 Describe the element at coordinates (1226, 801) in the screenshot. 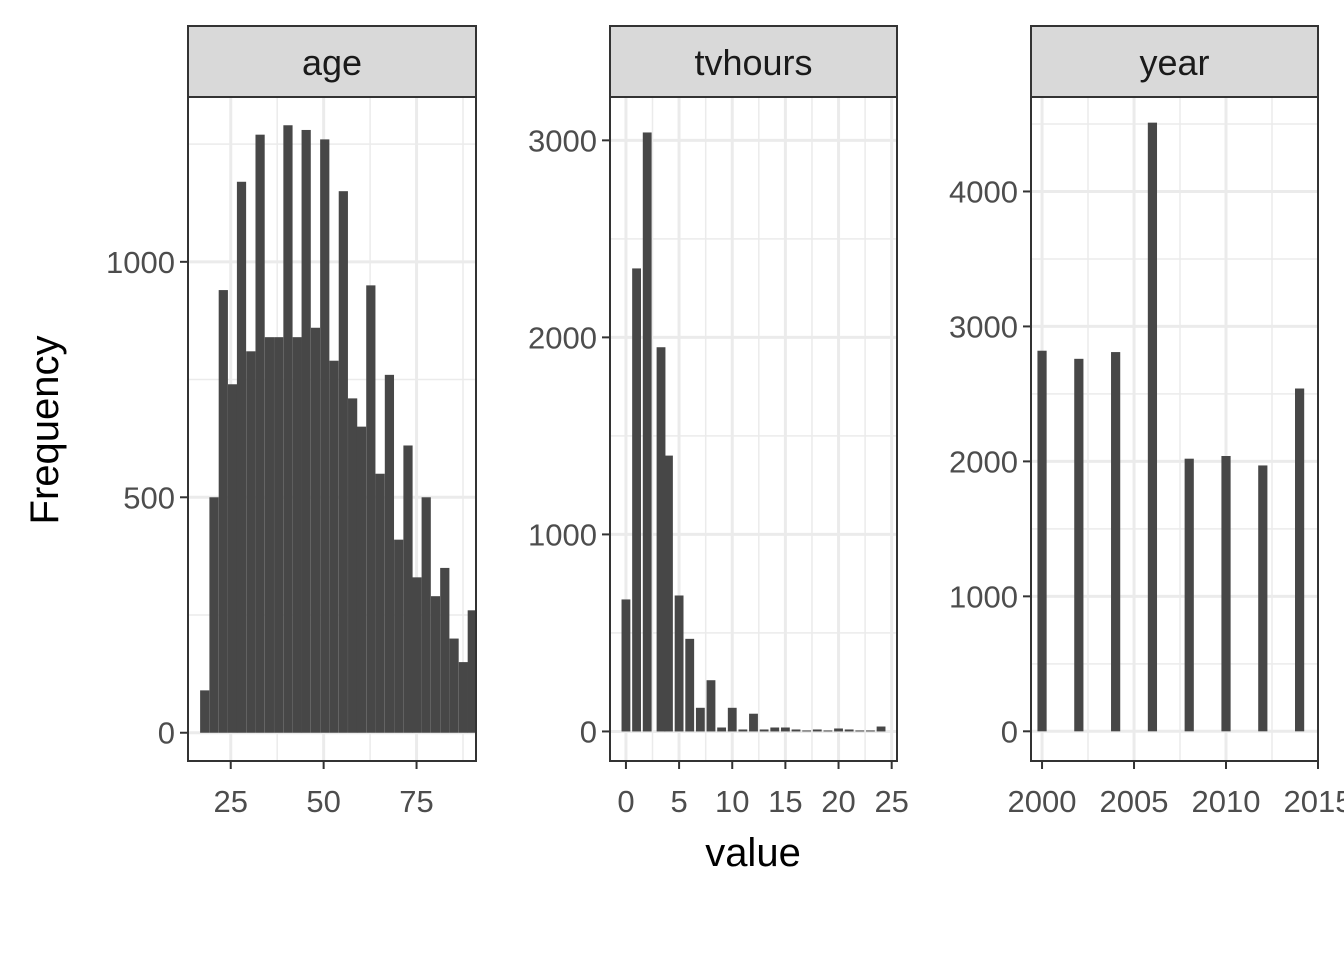

I see `x-tick-label: 2010` at that location.